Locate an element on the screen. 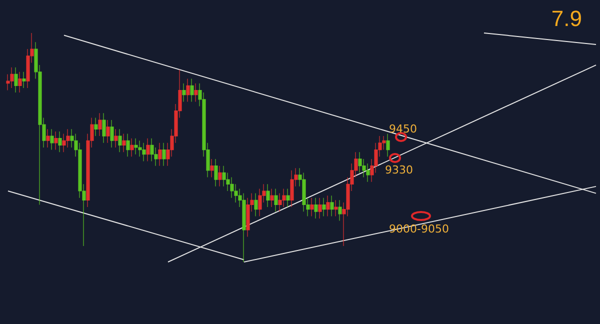 The width and height of the screenshot is (600, 324). annotation: 9330 is located at coordinates (399, 170).